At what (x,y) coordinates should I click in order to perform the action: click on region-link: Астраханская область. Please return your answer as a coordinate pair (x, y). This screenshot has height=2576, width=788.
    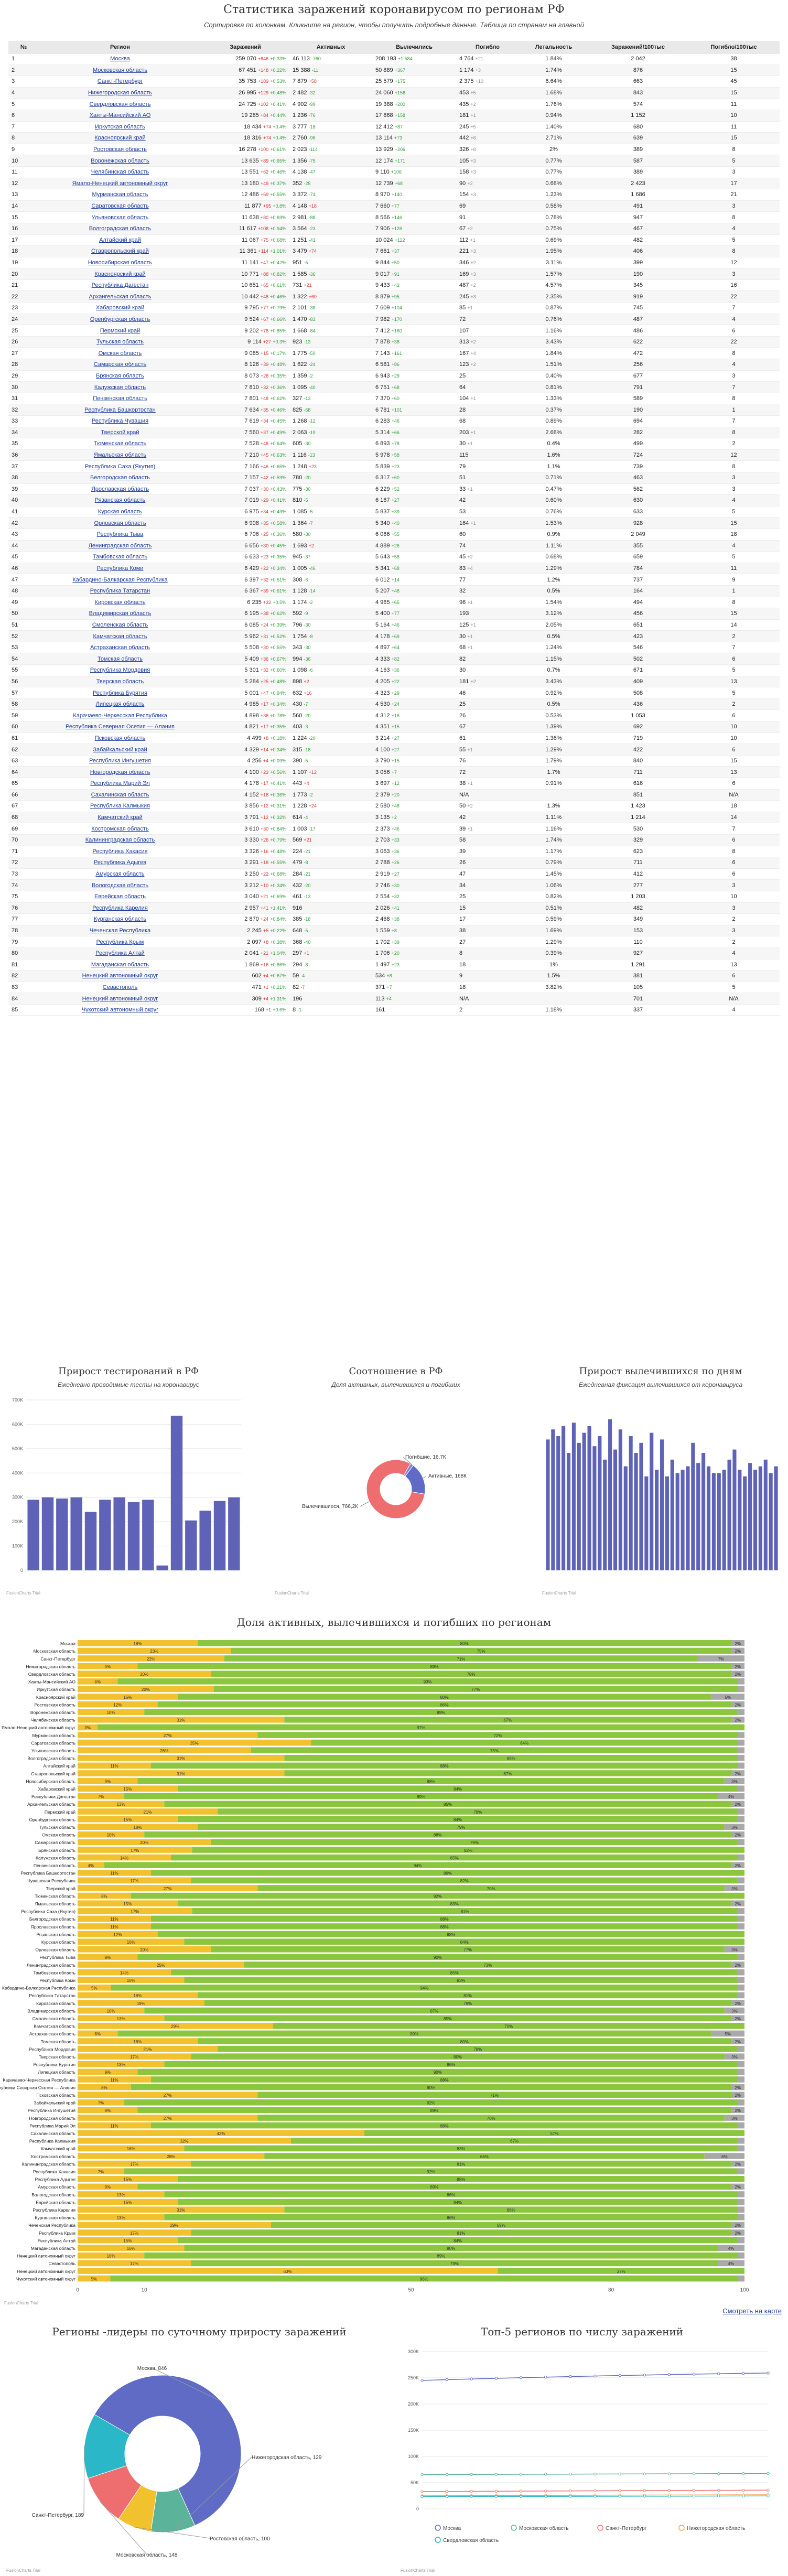
    Looking at the image, I should click on (120, 647).